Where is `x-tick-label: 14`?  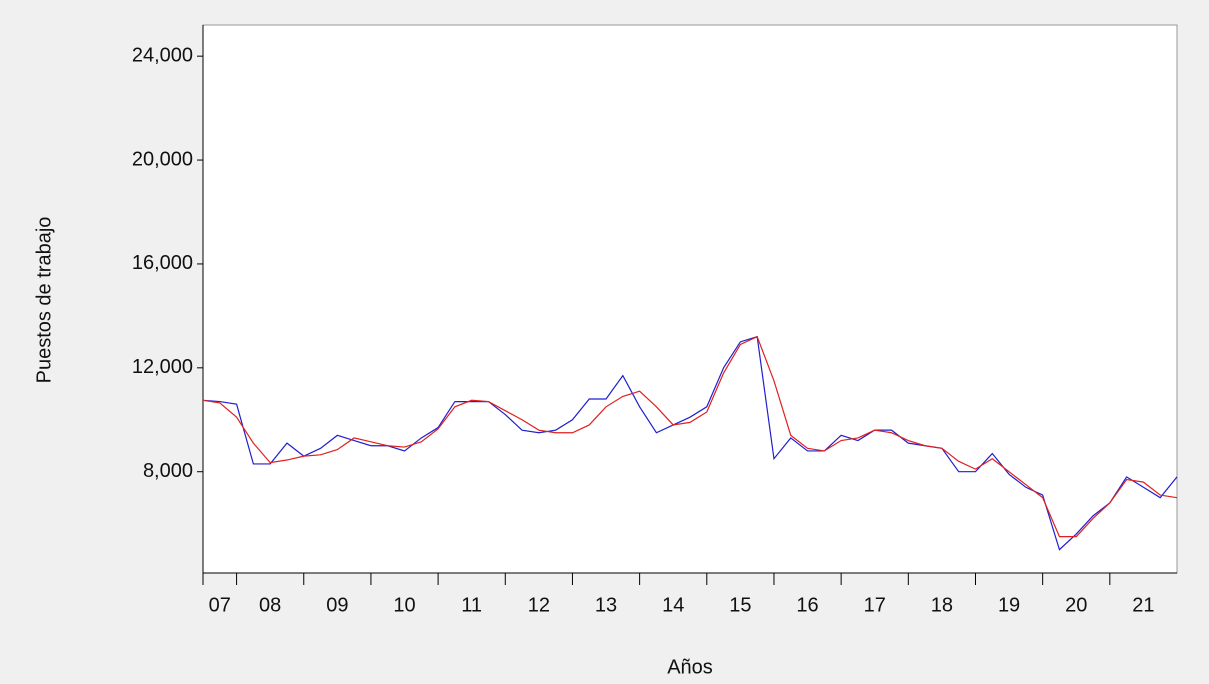
x-tick-label: 14 is located at coordinates (673, 605).